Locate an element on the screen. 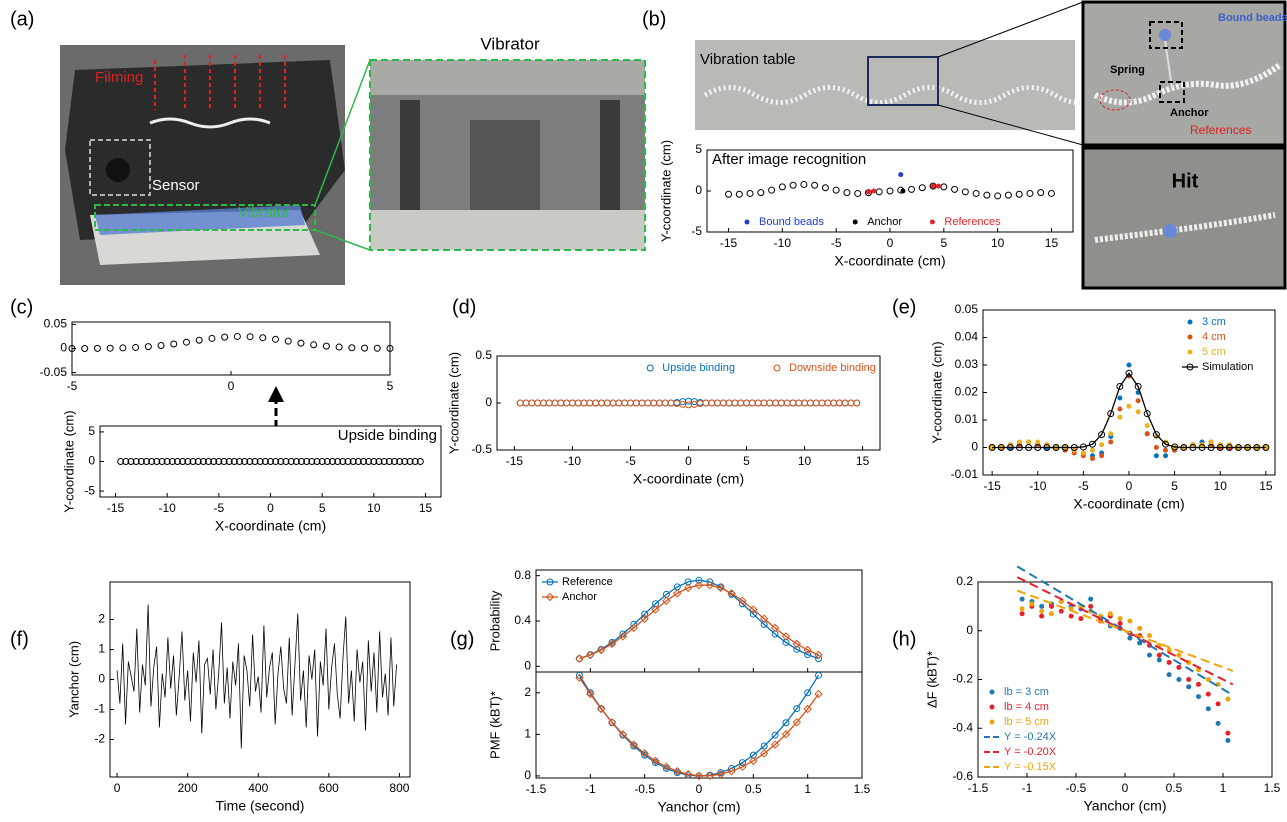 The image size is (1287, 822). x-axis-label: Time (second) is located at coordinates (260, 806).